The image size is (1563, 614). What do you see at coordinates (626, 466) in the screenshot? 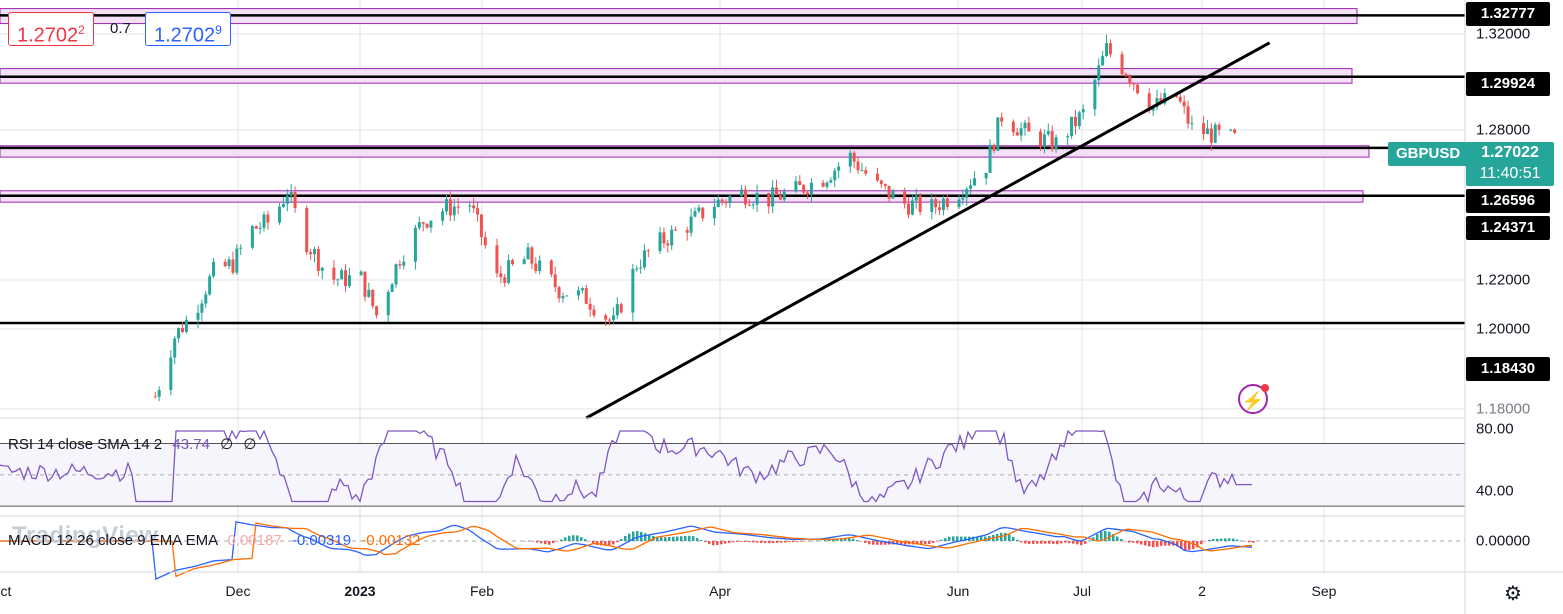
I see `rsi-line` at bounding box center [626, 466].